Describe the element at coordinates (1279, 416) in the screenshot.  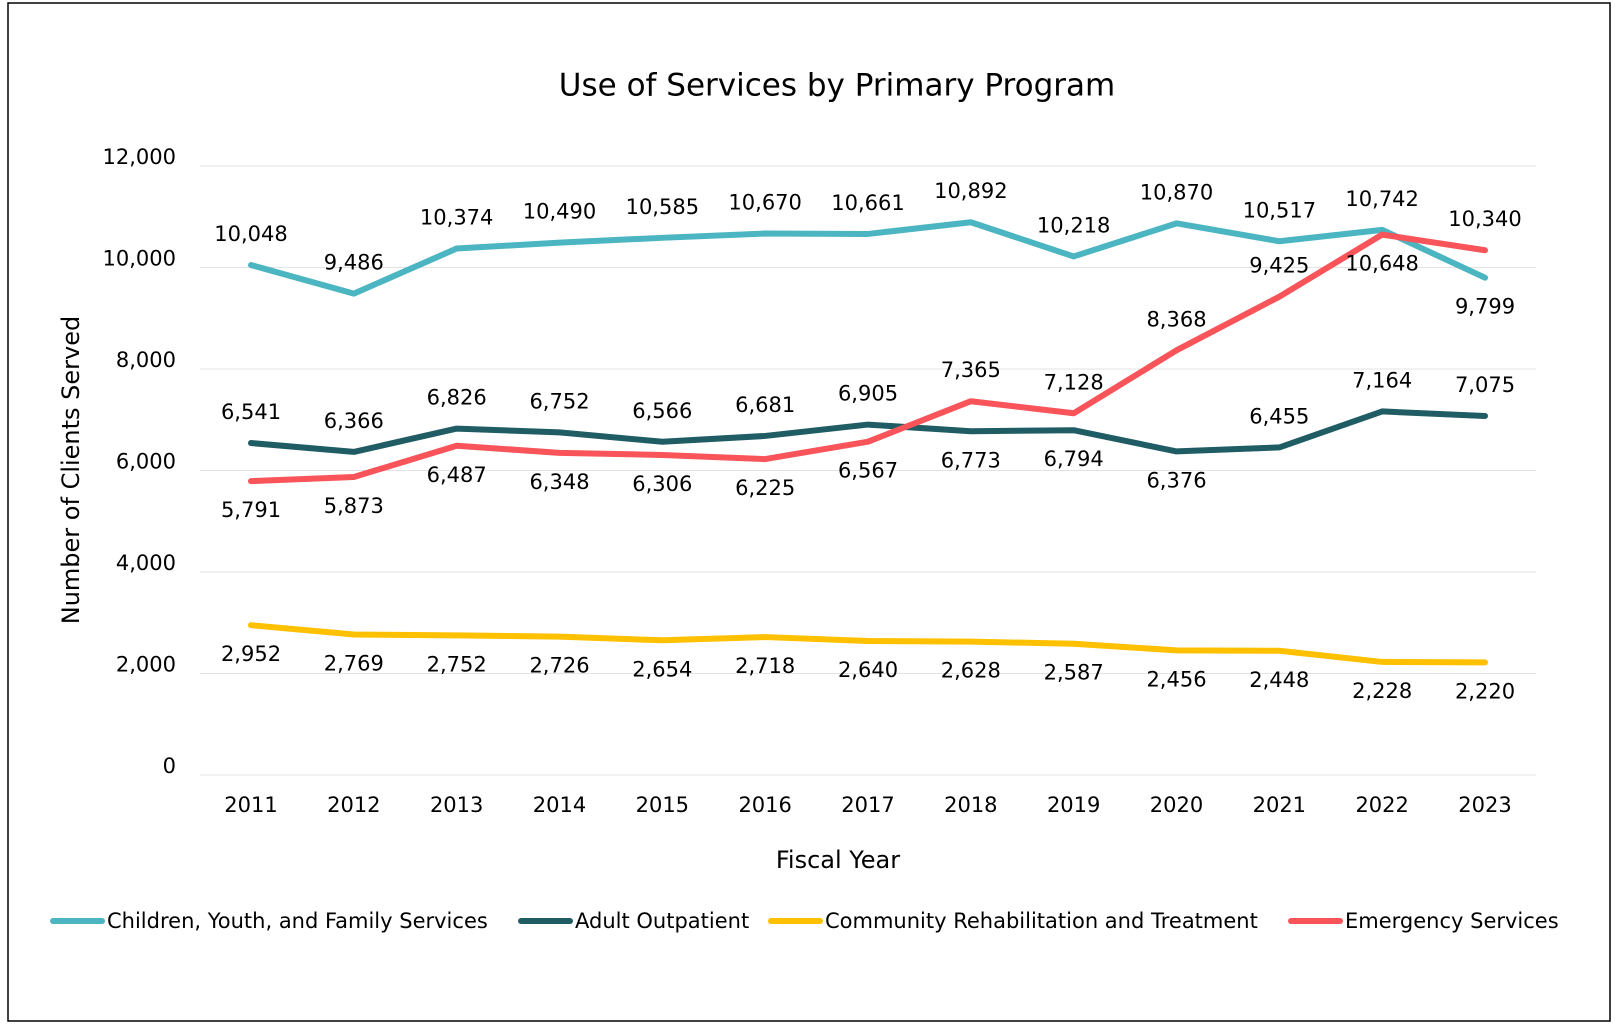
I see `data-label: 6,455` at that location.